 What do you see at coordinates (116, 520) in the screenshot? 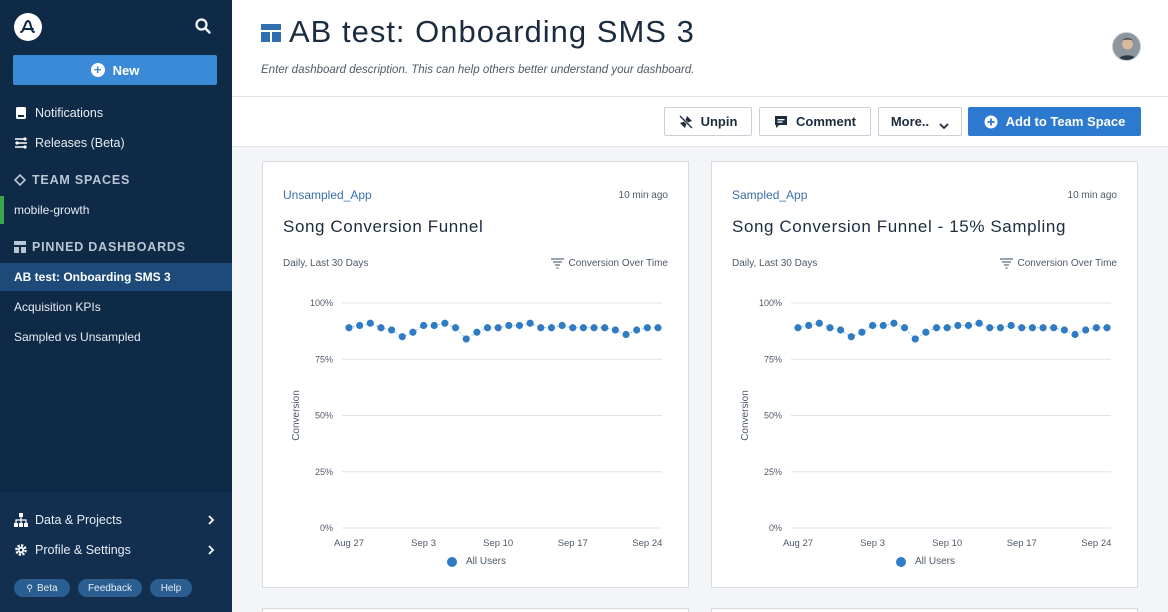
I see `sidebar-item-data-projects: Data & Projects` at bounding box center [116, 520].